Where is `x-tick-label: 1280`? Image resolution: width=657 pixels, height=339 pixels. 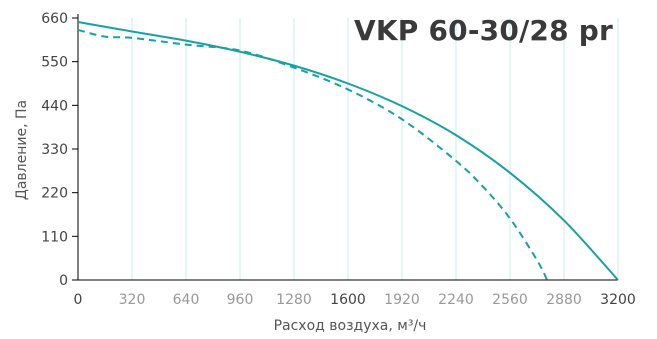 x-tick-label: 1280 is located at coordinates (294, 300).